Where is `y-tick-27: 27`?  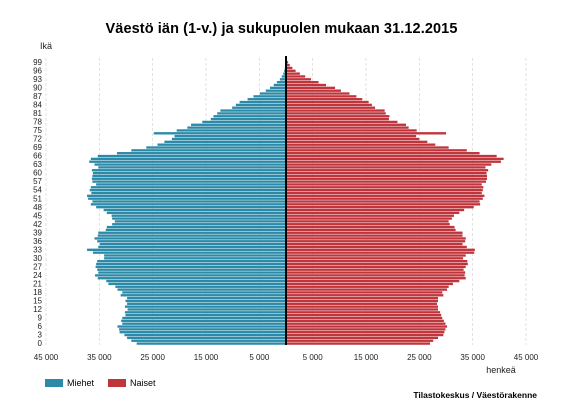
y-tick-27: 27 is located at coordinates (37, 266).